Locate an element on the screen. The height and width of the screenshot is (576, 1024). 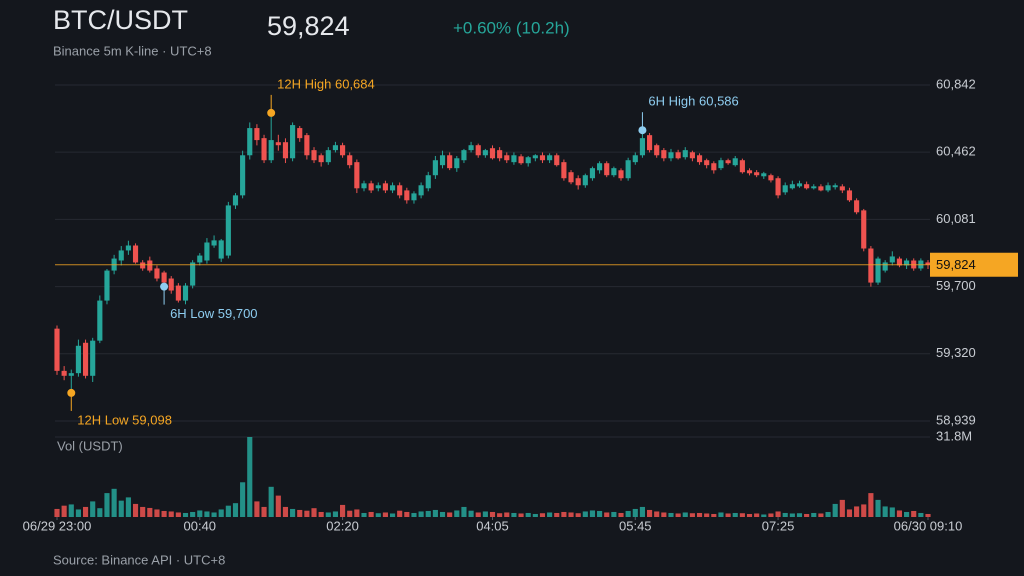
annotation-label: 6H High 60,586 is located at coordinates (693, 101).